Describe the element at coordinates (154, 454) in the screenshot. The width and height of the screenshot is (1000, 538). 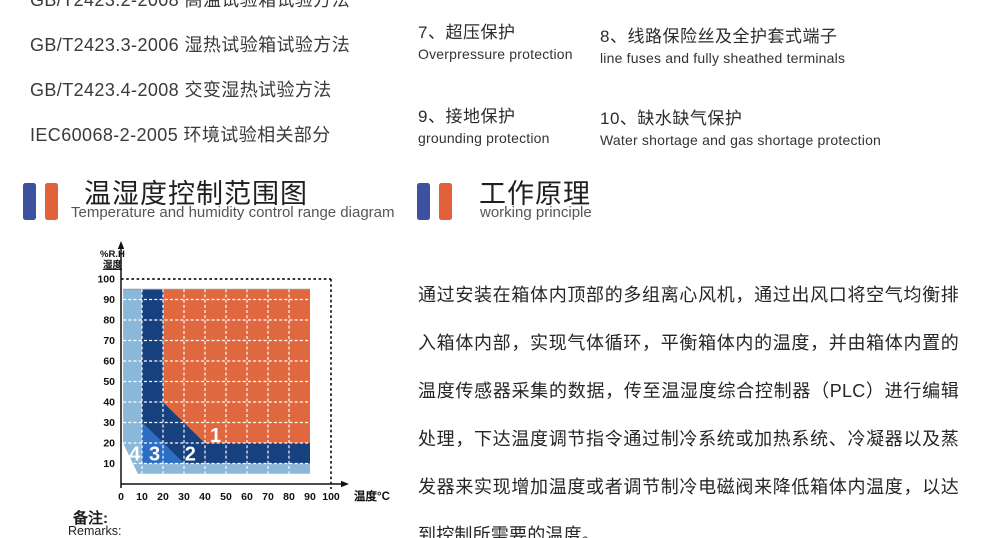
I see `svg-text: 3` at that location.